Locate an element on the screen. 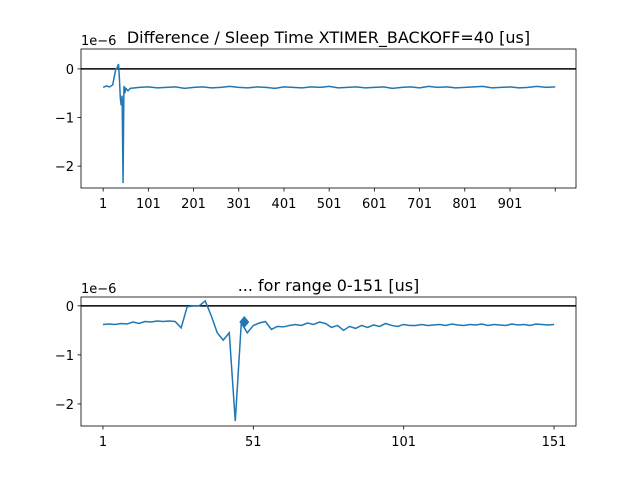 The image size is (640, 480). x-tick-label: 401 is located at coordinates (284, 204).